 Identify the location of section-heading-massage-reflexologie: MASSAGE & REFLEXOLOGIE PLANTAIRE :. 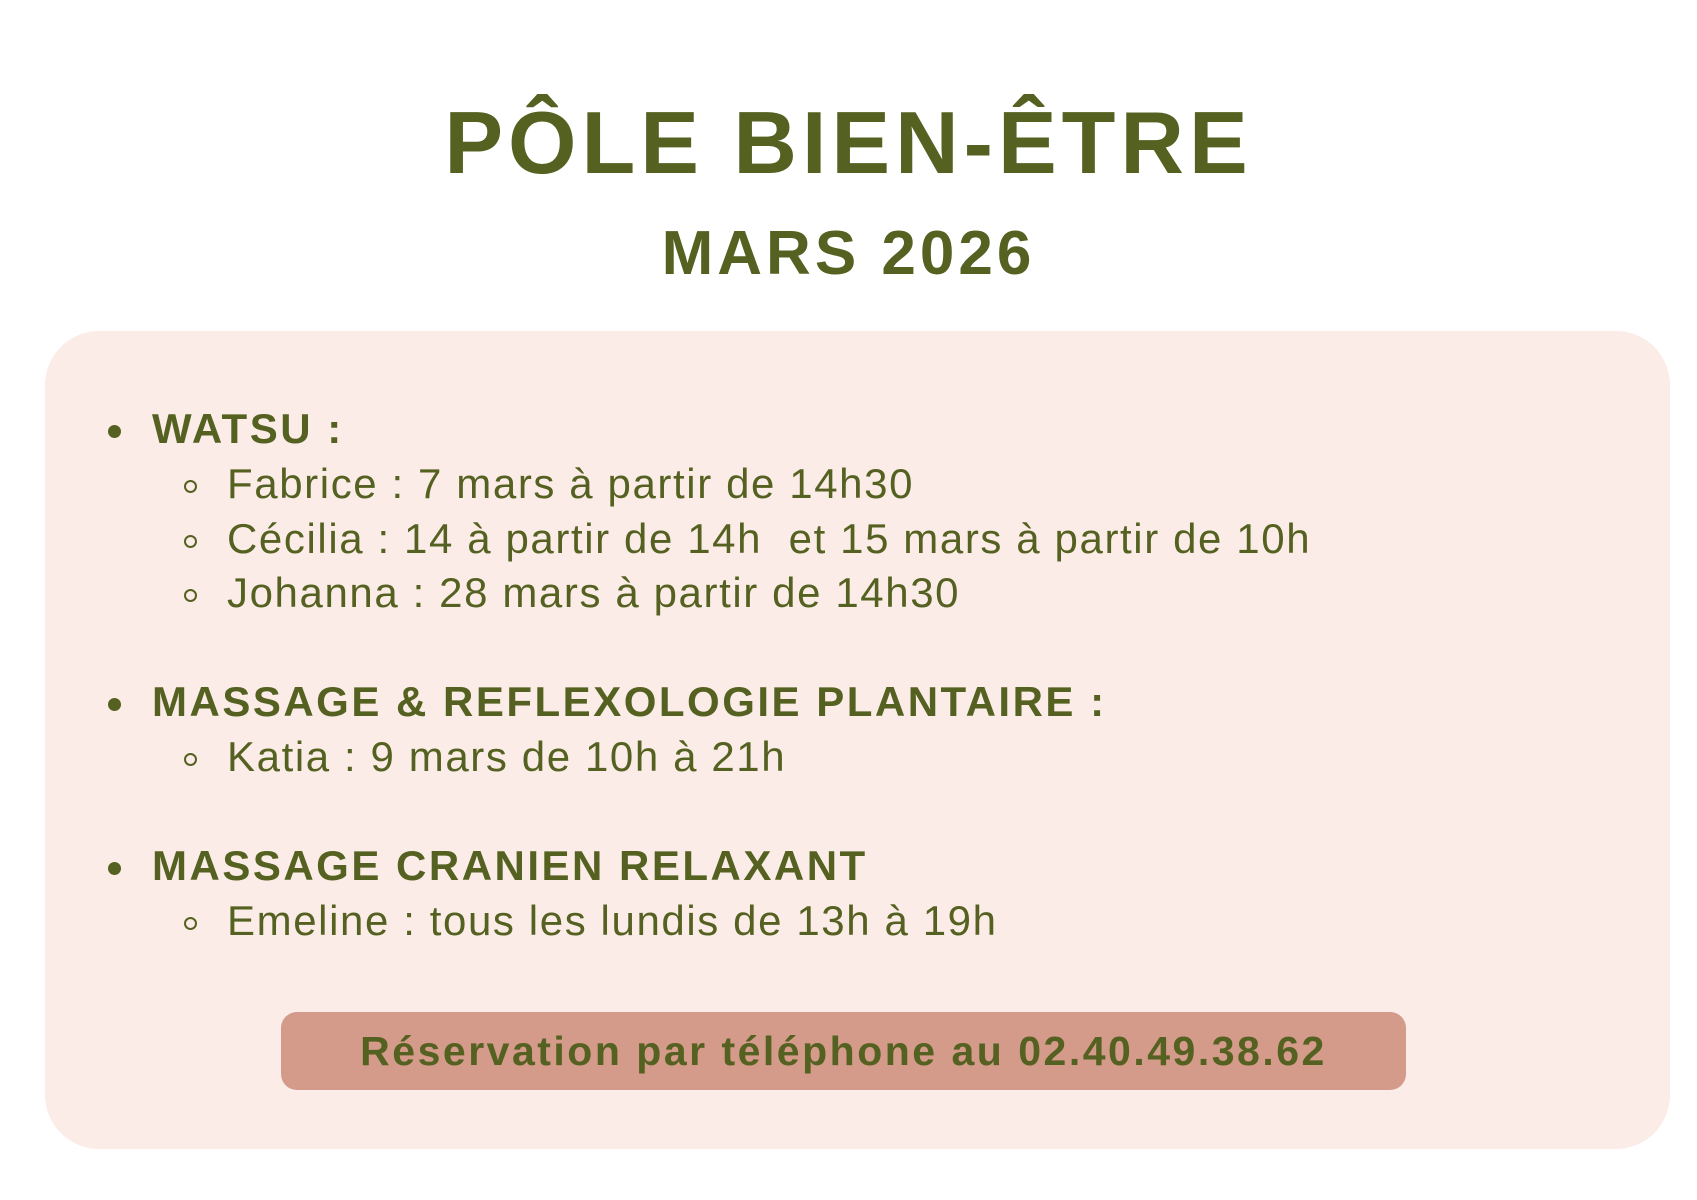
(629, 701).